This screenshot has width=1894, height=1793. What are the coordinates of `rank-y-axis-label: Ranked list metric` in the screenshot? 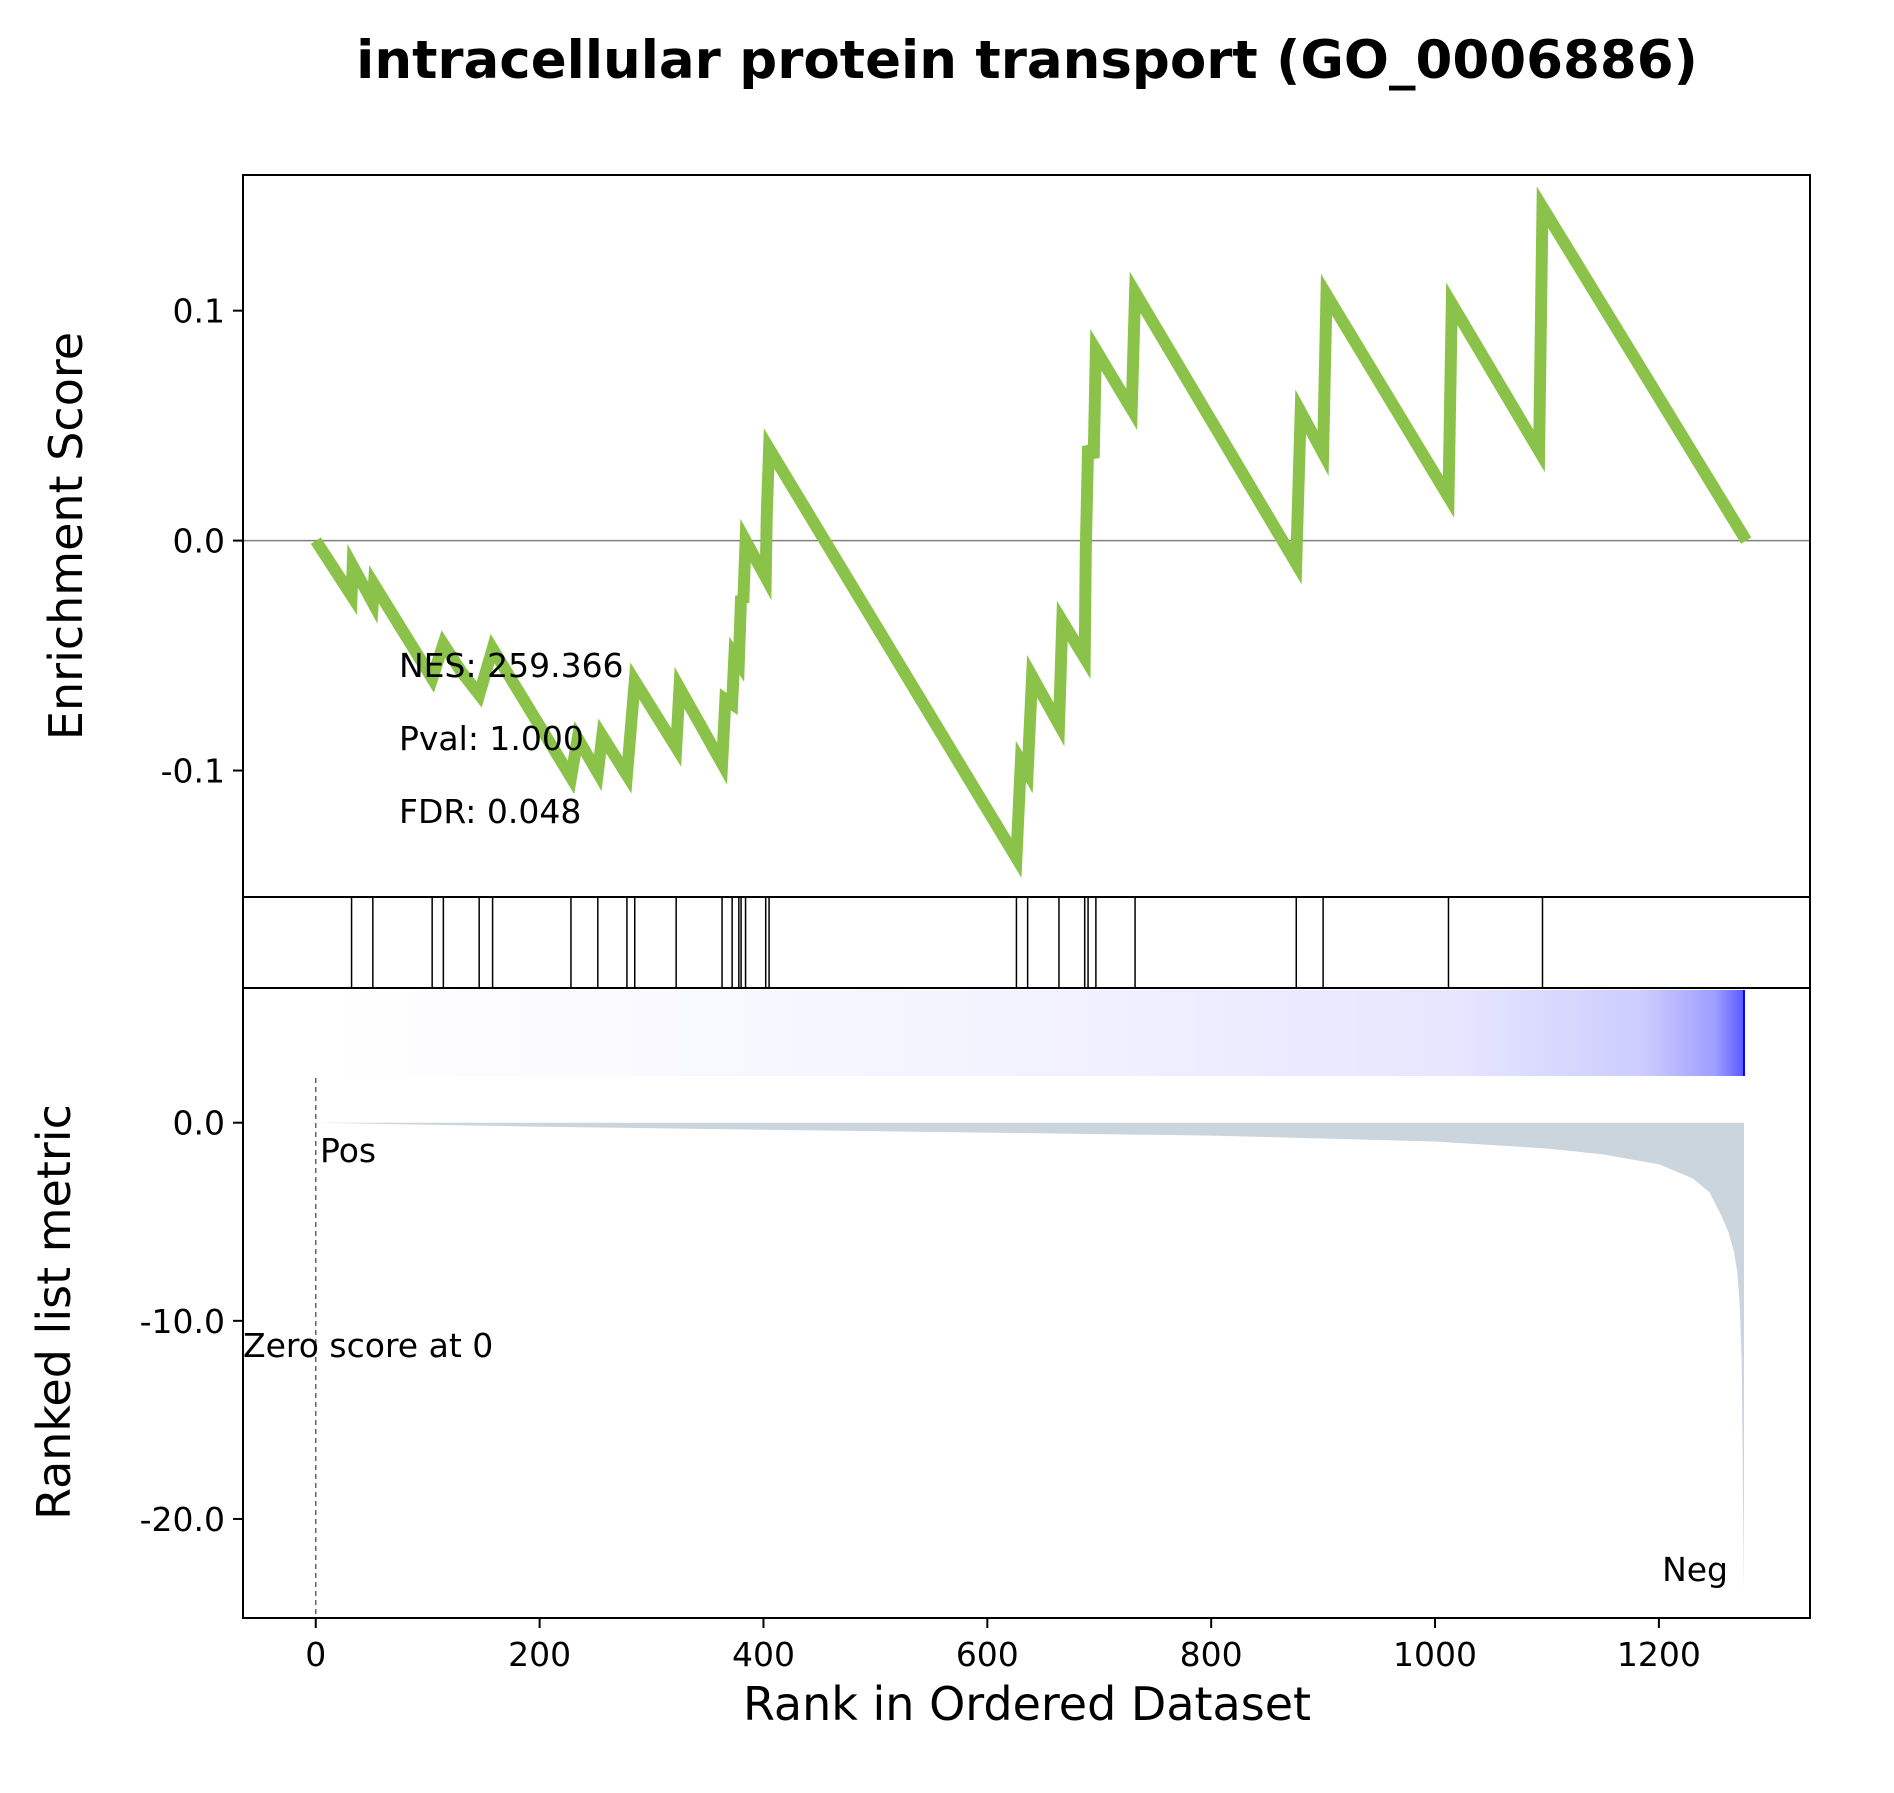 It's located at (54, 1312).